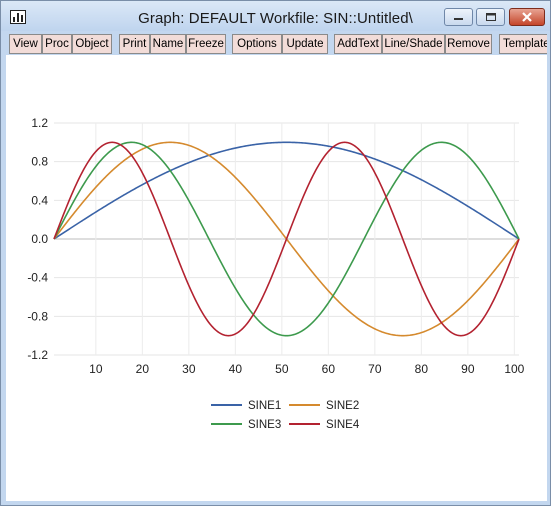 Image resolution: width=551 pixels, height=506 pixels. I want to click on close-icon, so click(527, 17).